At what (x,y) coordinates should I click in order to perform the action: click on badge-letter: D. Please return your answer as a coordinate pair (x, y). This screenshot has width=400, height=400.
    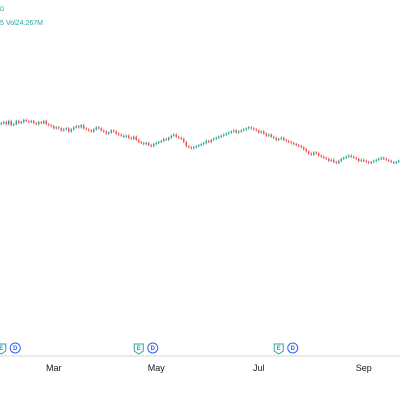
    Looking at the image, I should click on (153, 349).